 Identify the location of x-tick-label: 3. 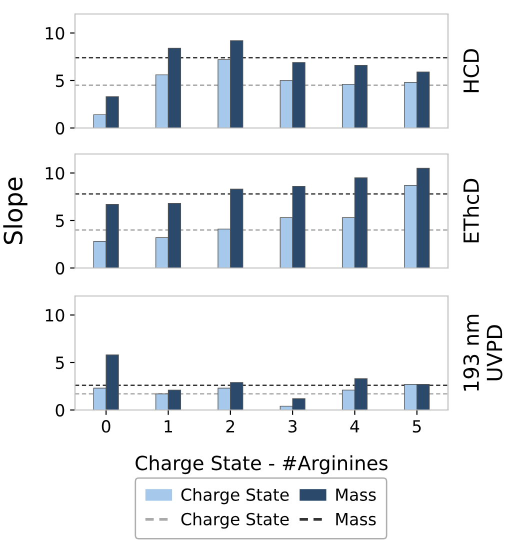
(292, 426).